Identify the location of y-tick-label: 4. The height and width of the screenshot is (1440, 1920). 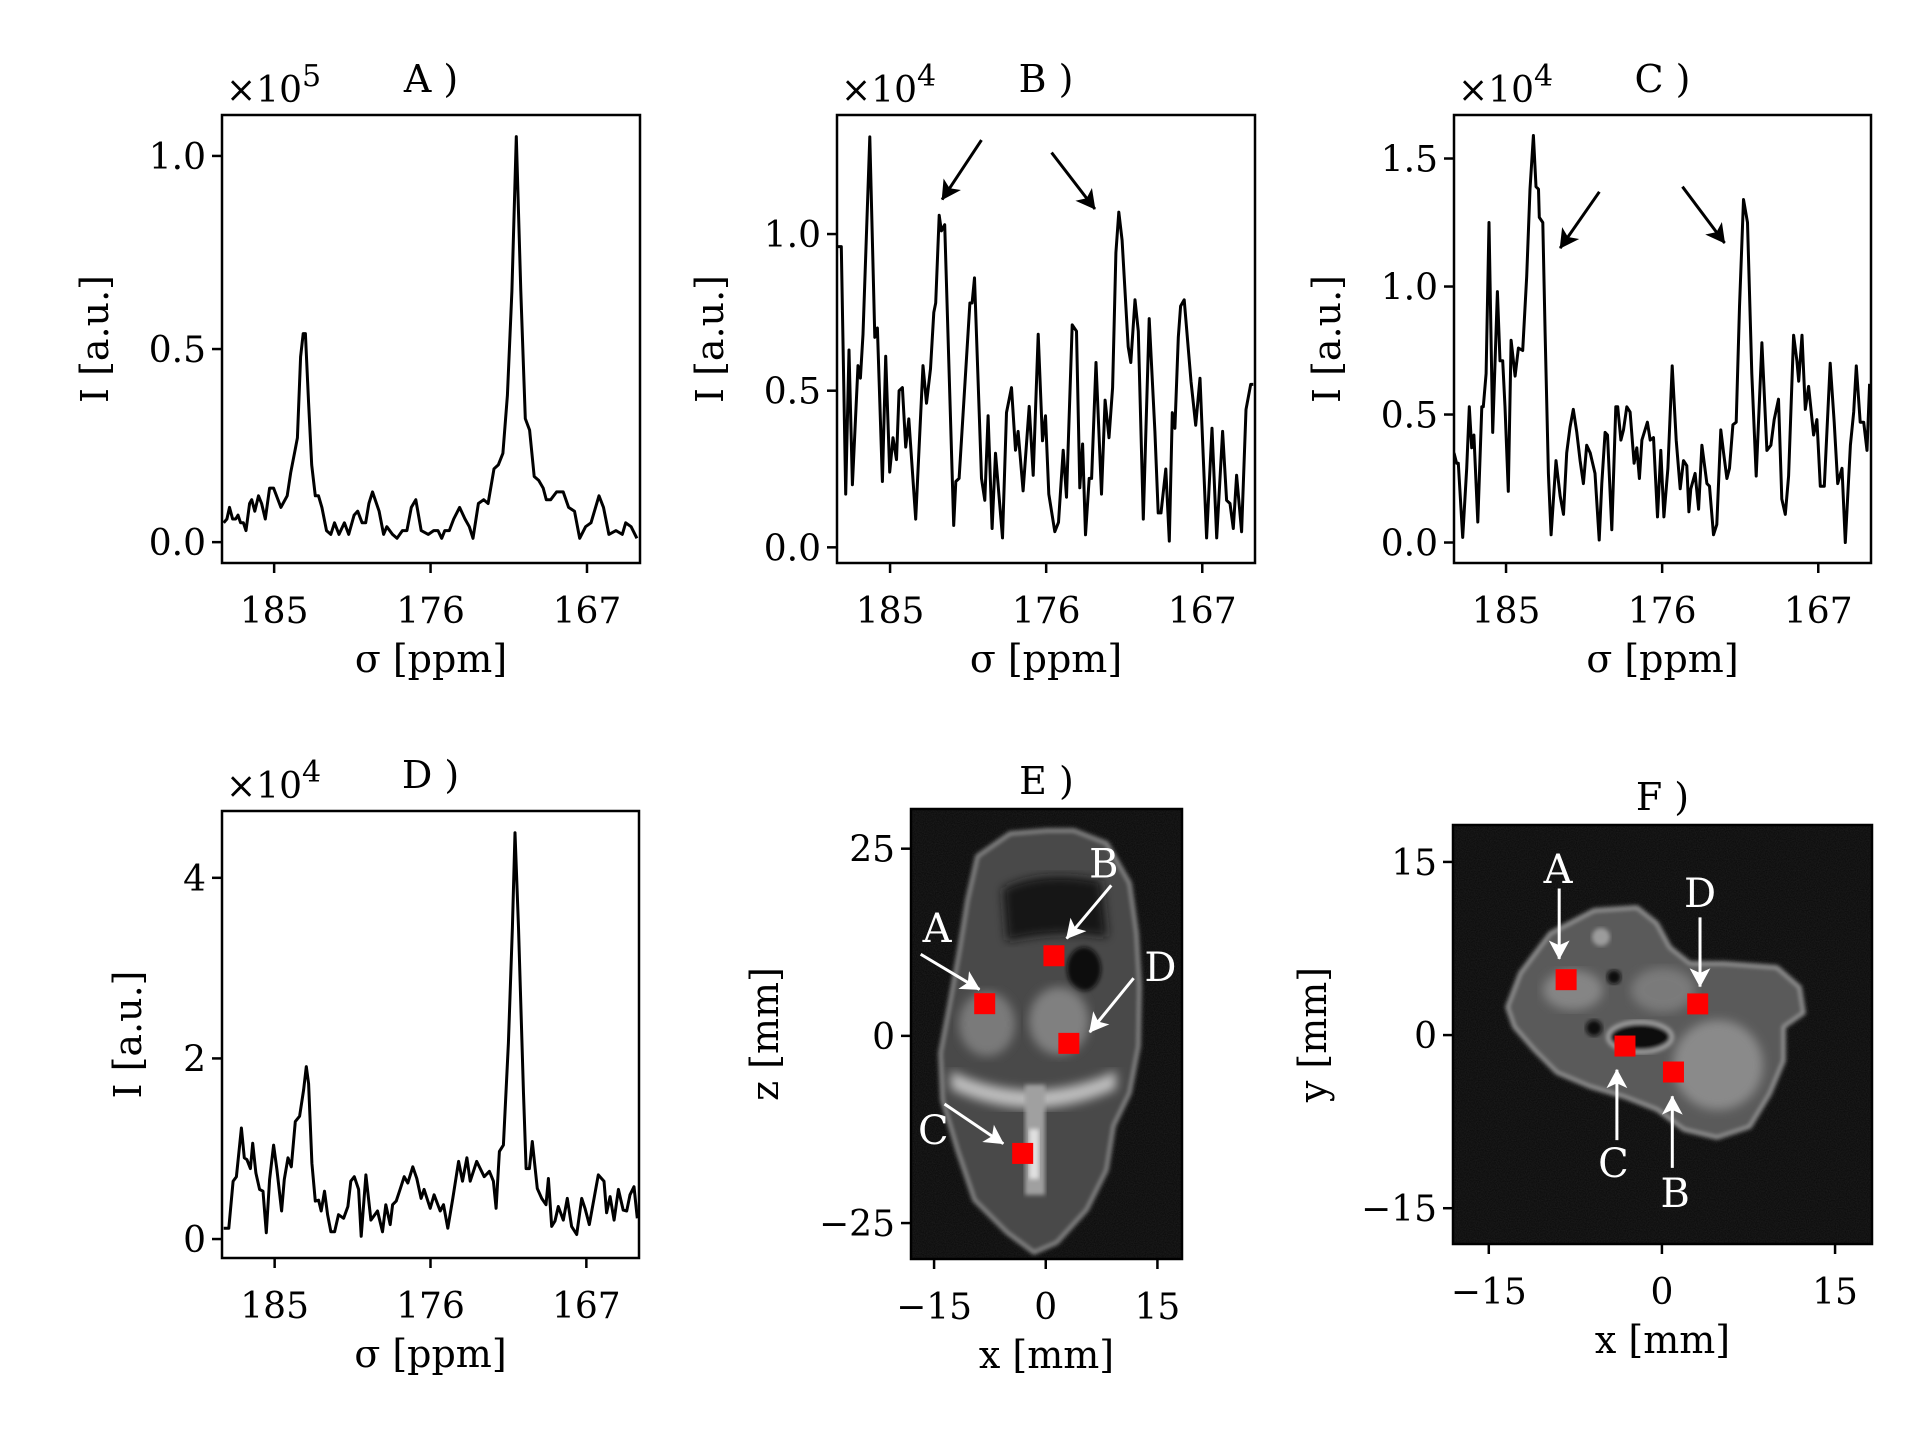
(194, 879).